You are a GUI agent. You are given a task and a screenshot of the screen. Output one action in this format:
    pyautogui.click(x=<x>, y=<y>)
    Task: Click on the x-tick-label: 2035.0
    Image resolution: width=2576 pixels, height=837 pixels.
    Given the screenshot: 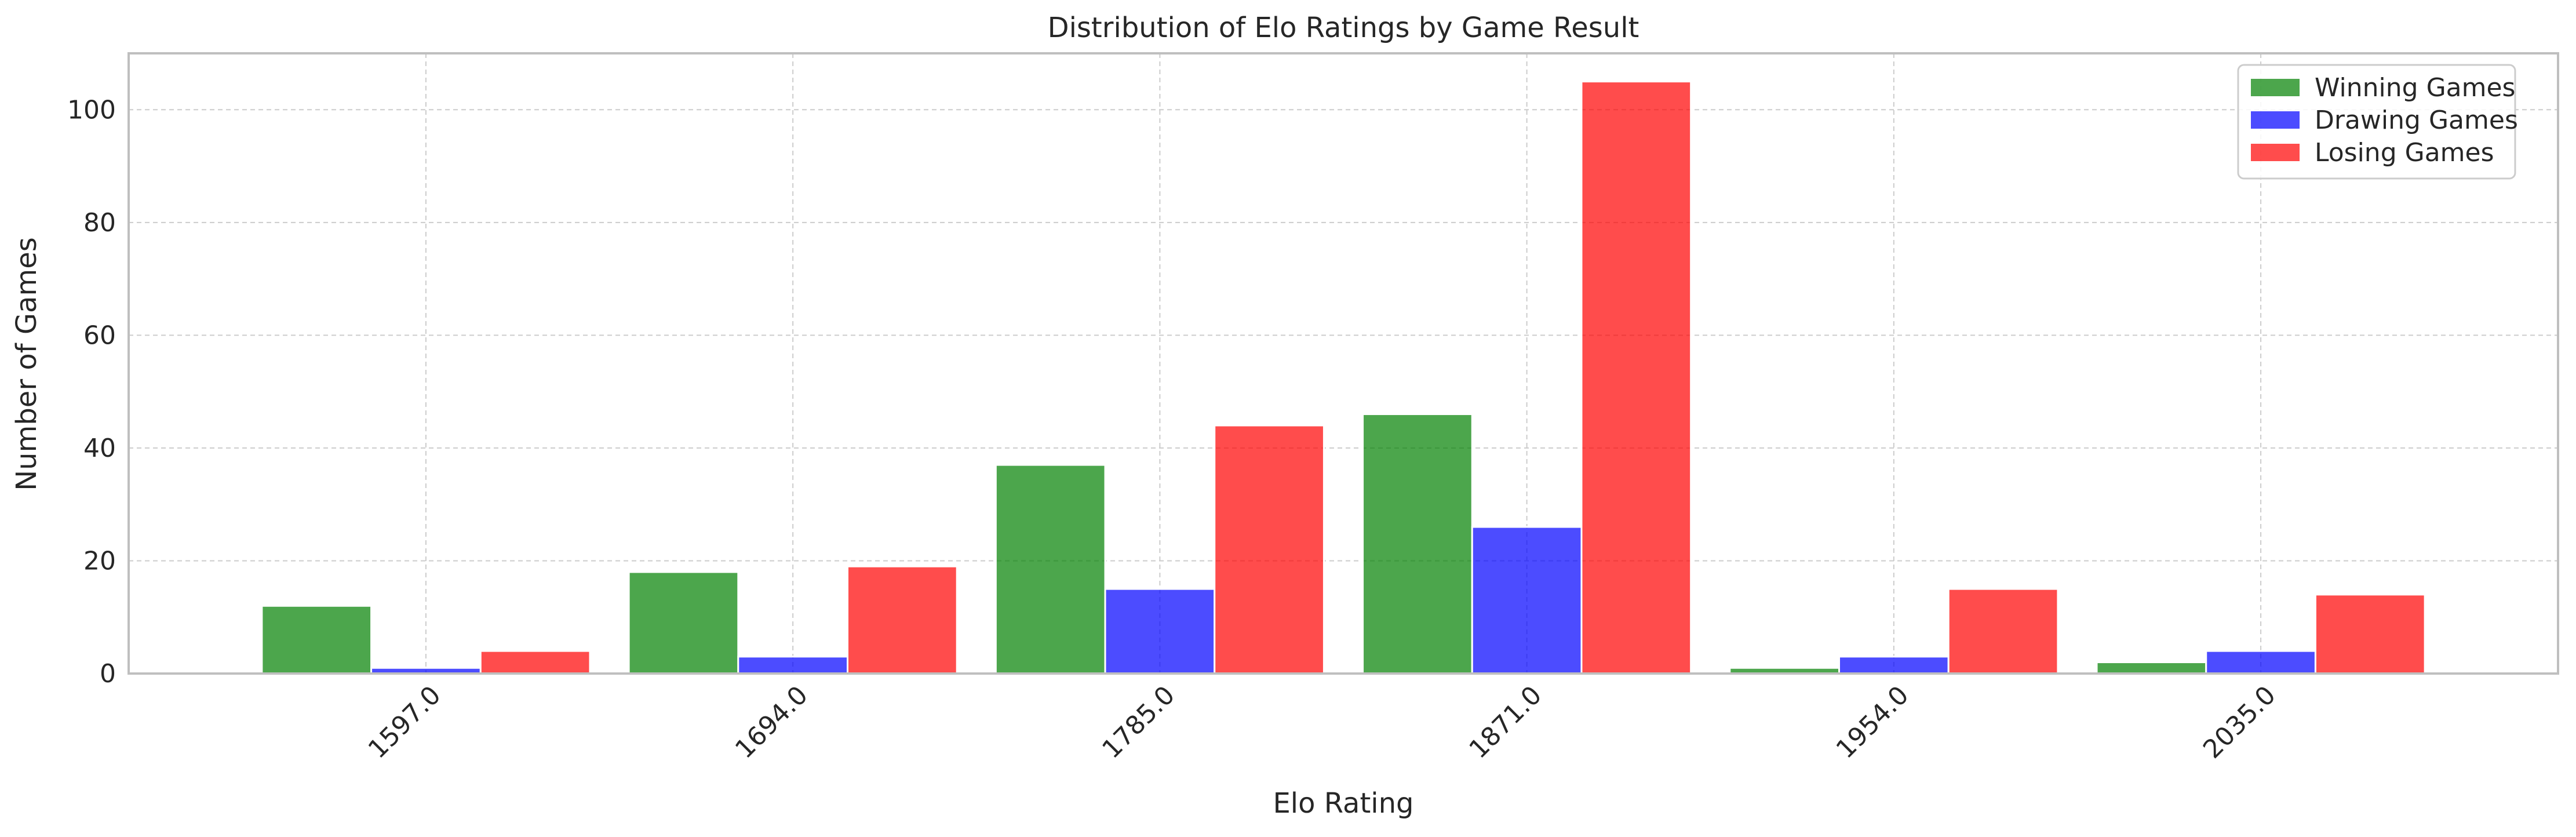 What is the action you would take?
    pyautogui.click(x=2240, y=722)
    